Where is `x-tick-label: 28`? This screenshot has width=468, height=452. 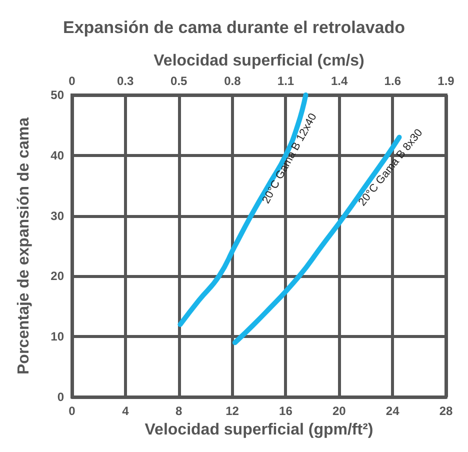
x-tick-label: 28 is located at coordinates (446, 411).